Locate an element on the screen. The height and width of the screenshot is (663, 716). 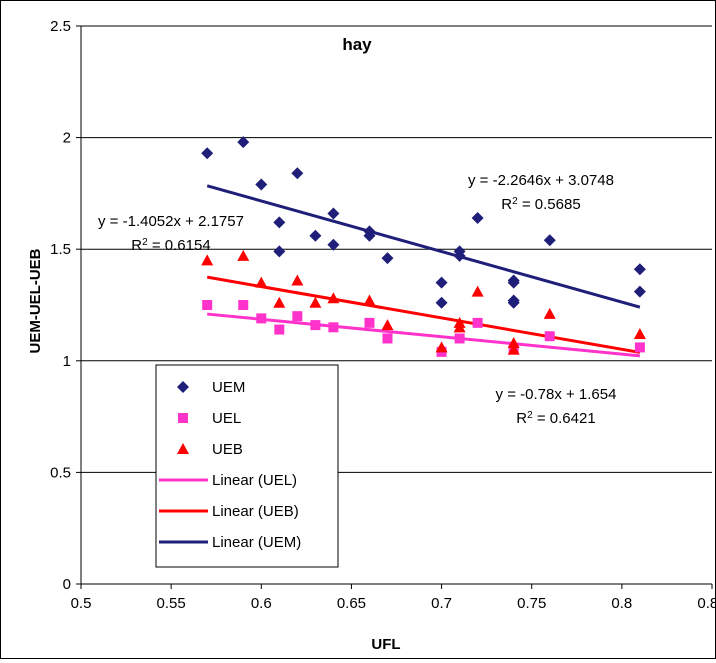
trend-r-squared: R2 = 0.5685 is located at coordinates (540, 205).